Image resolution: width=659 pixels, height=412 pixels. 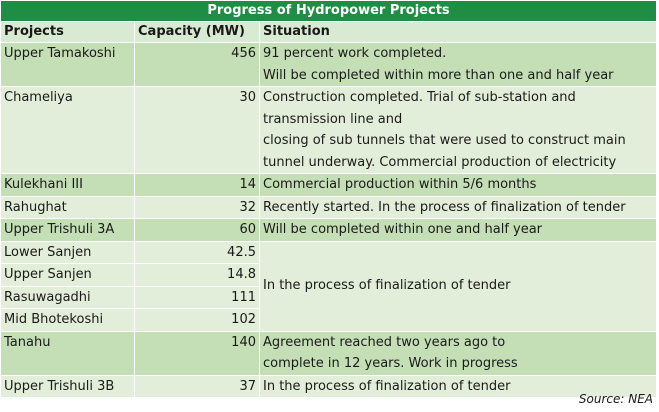 I want to click on situation-line: In the process of finalization of tender, so click(x=387, y=386).